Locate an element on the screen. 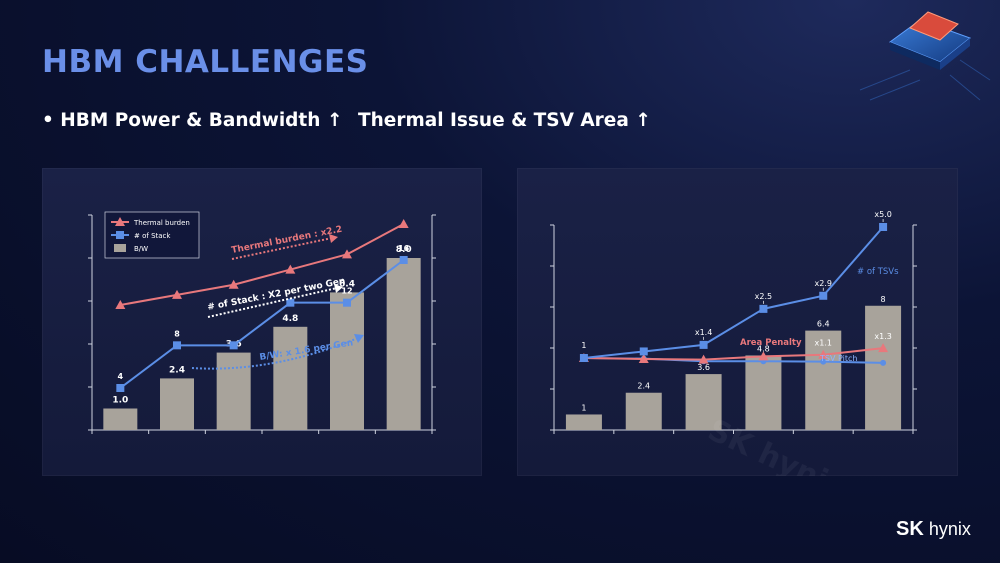 This screenshot has width=1000, height=563. right-area-label: x1.1 is located at coordinates (823, 343).